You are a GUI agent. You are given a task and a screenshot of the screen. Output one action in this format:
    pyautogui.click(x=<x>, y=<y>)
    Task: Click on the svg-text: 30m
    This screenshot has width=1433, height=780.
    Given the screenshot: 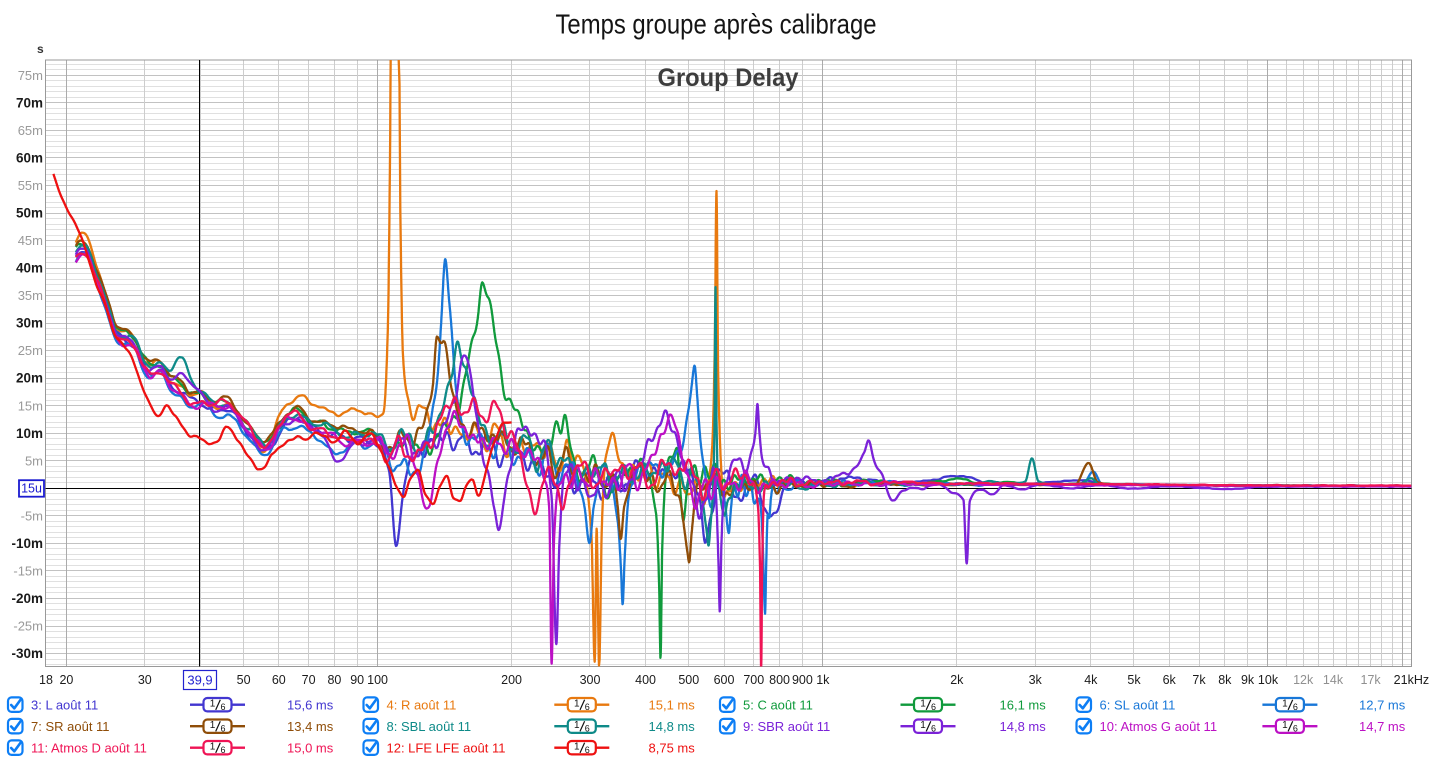 What is the action you would take?
    pyautogui.click(x=29, y=323)
    